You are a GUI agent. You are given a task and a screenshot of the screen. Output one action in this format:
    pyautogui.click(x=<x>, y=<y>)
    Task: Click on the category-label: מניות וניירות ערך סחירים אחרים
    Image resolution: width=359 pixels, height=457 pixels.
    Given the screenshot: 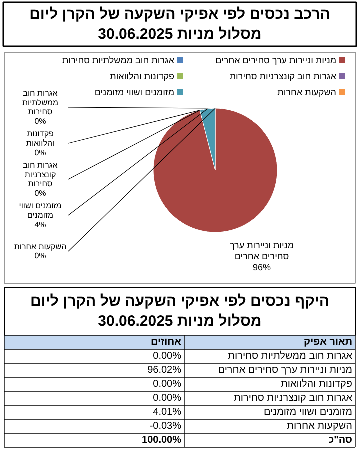 What is the action you would take?
    pyautogui.click(x=285, y=370)
    